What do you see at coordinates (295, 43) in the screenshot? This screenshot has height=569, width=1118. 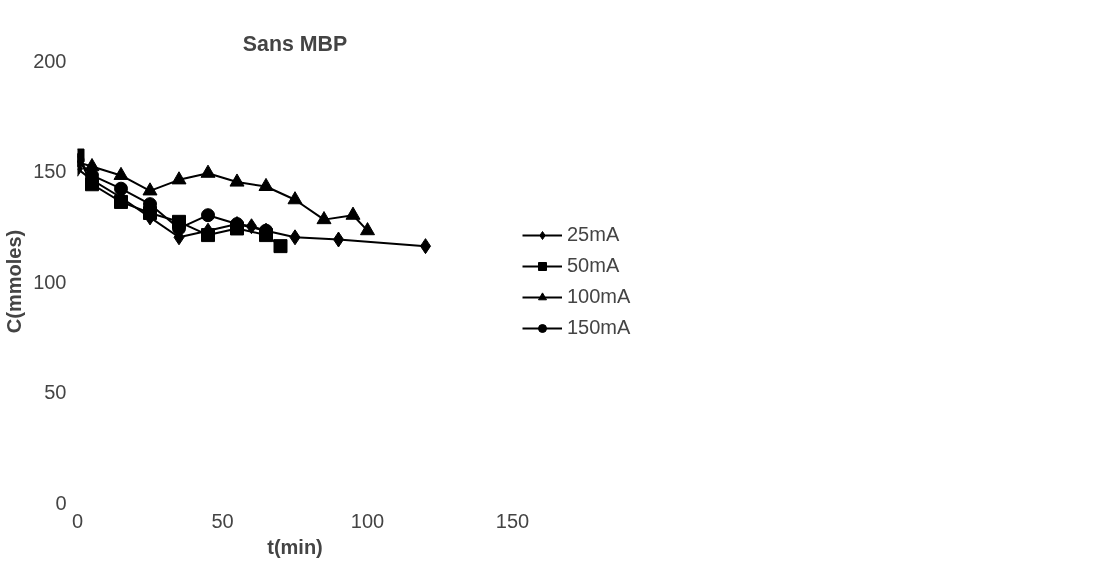 I see `chart-title: Sans MBP` at bounding box center [295, 43].